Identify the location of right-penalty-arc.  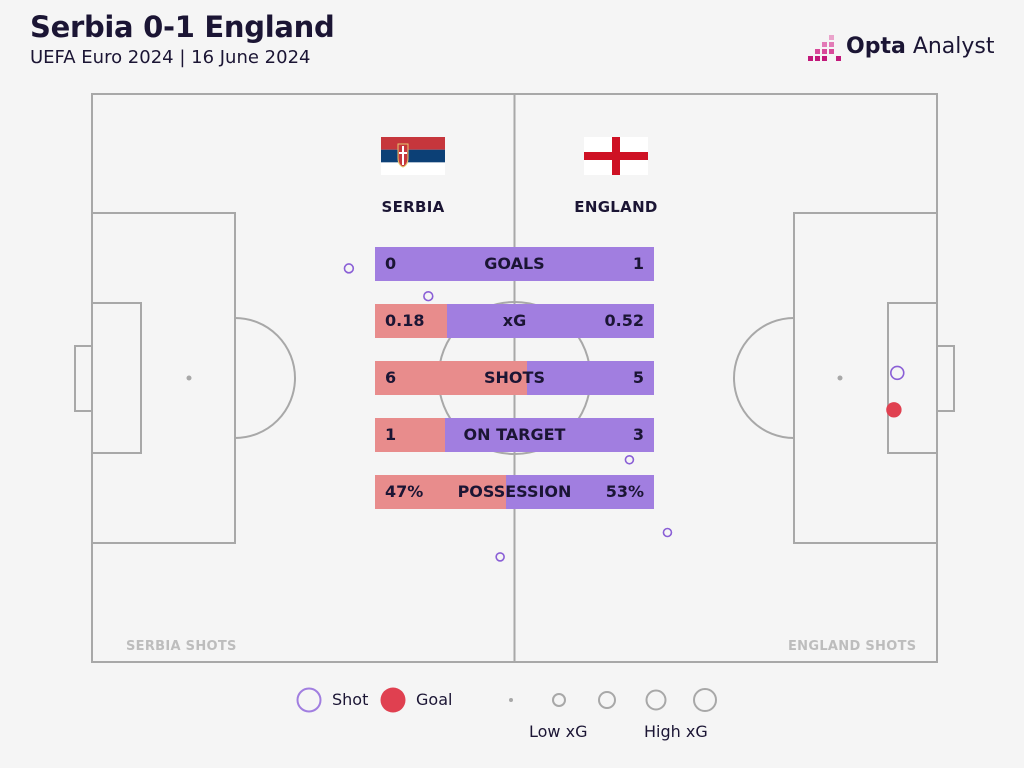
(764, 378).